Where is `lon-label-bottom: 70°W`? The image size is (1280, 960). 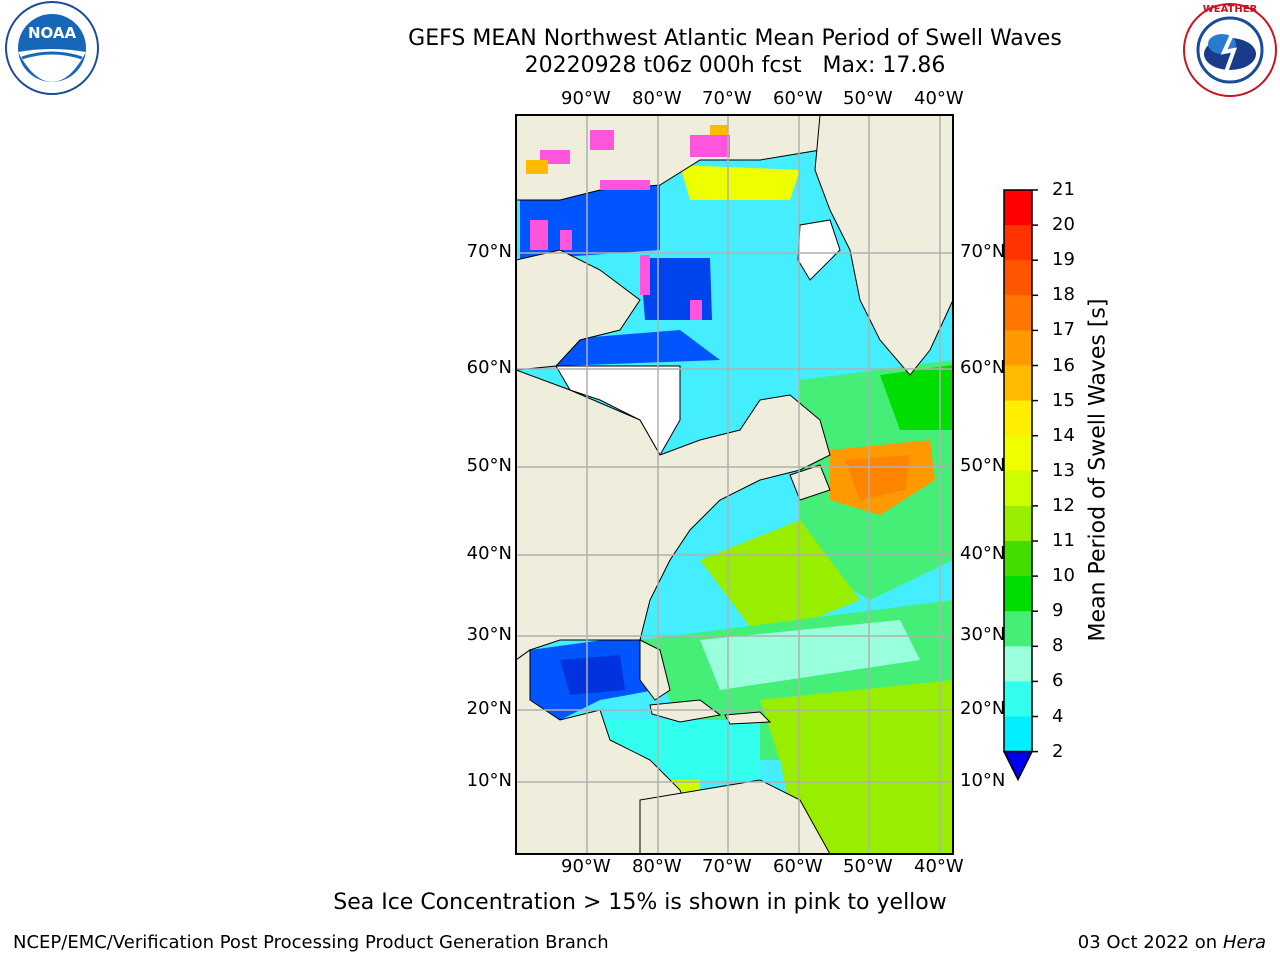
lon-label-bottom: 70°W is located at coordinates (727, 866).